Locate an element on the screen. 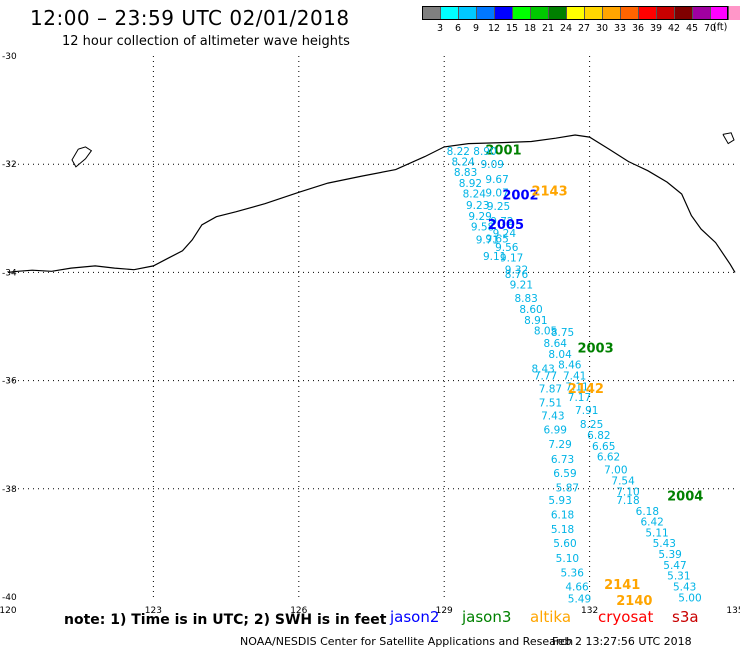  legend-label: 45 is located at coordinates (692, 28).